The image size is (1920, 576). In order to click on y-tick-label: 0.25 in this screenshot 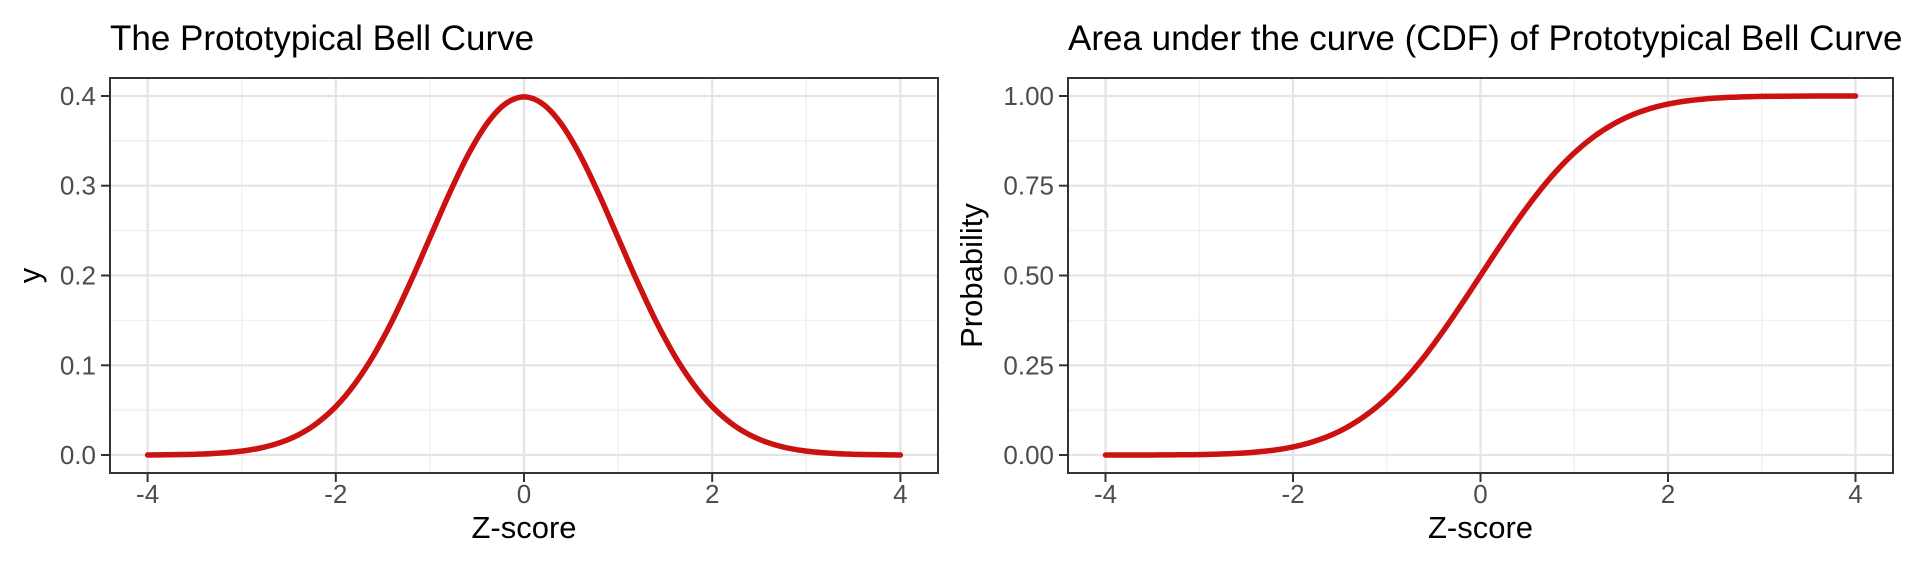, I will do `click(1028, 365)`.